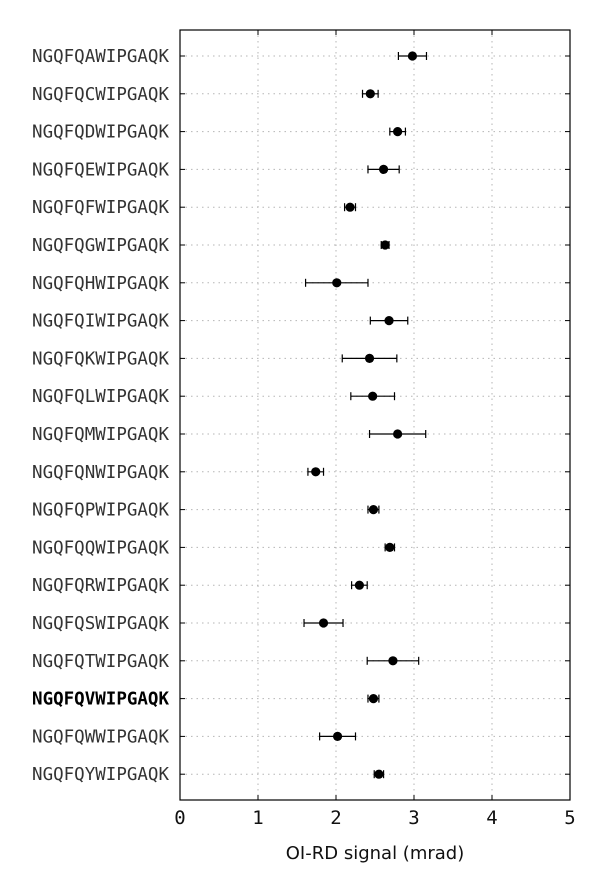 The height and width of the screenshot is (880, 600). Describe the element at coordinates (100, 170) in the screenshot. I see `category-label: NGQFQEWIPGAQK` at that location.